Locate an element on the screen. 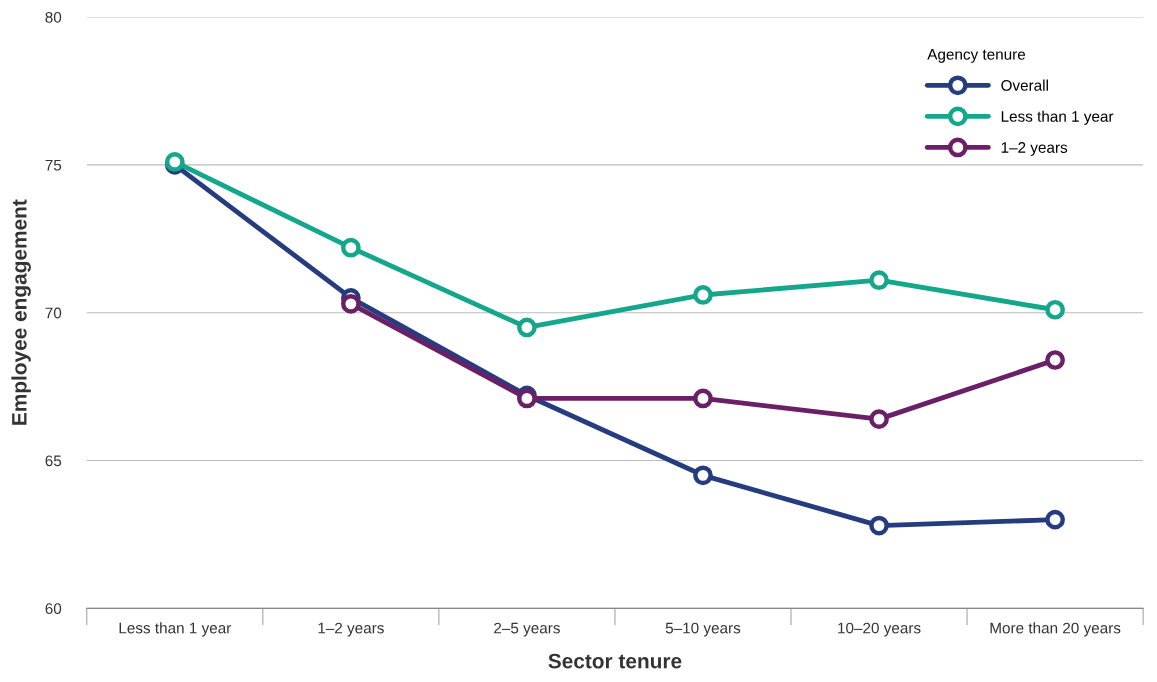 The height and width of the screenshot is (682, 1157). legend-title: Agency tenure is located at coordinates (976, 56).